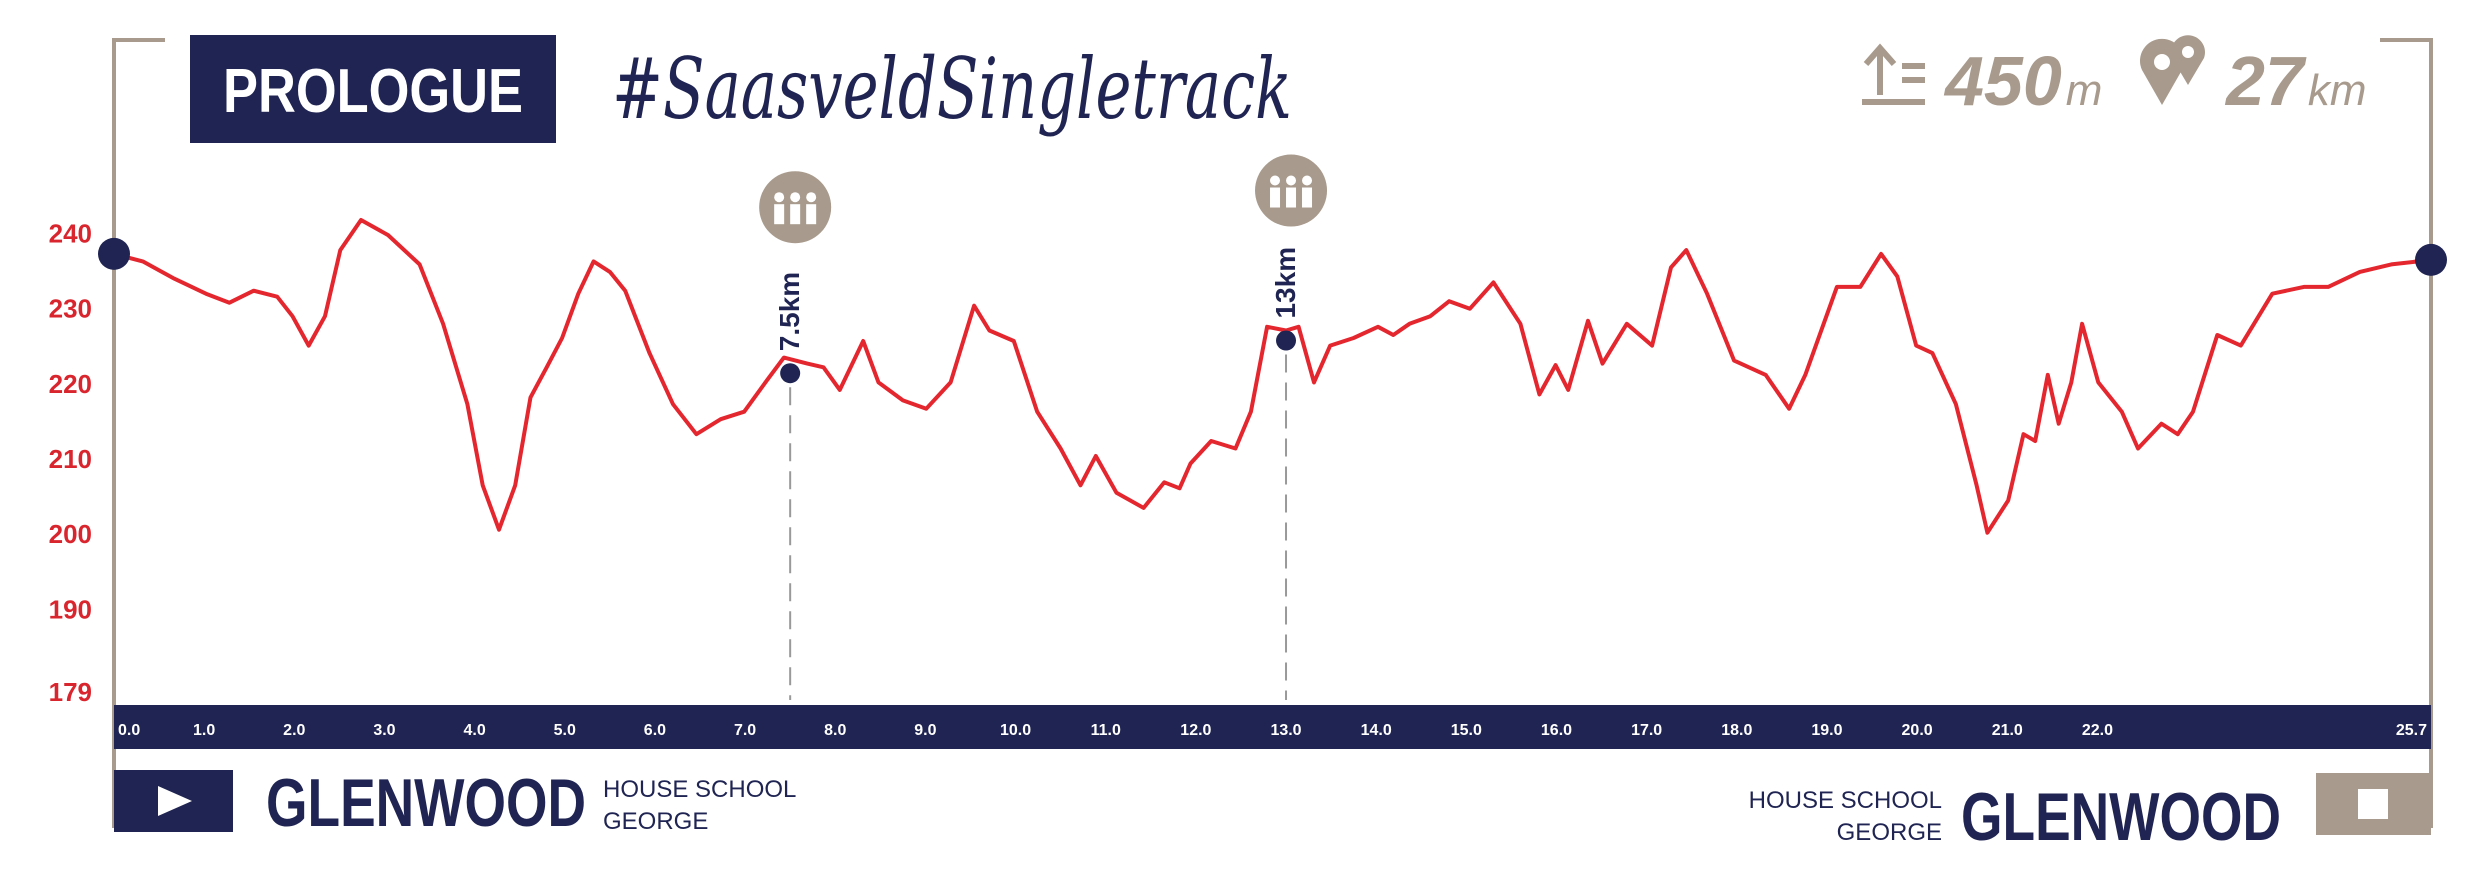  I want to click on x-tick-label: 15.0, so click(1466, 730).